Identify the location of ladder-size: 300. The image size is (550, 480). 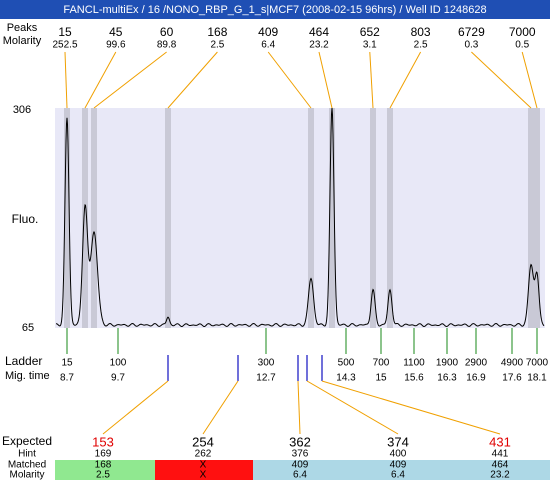
(266, 363).